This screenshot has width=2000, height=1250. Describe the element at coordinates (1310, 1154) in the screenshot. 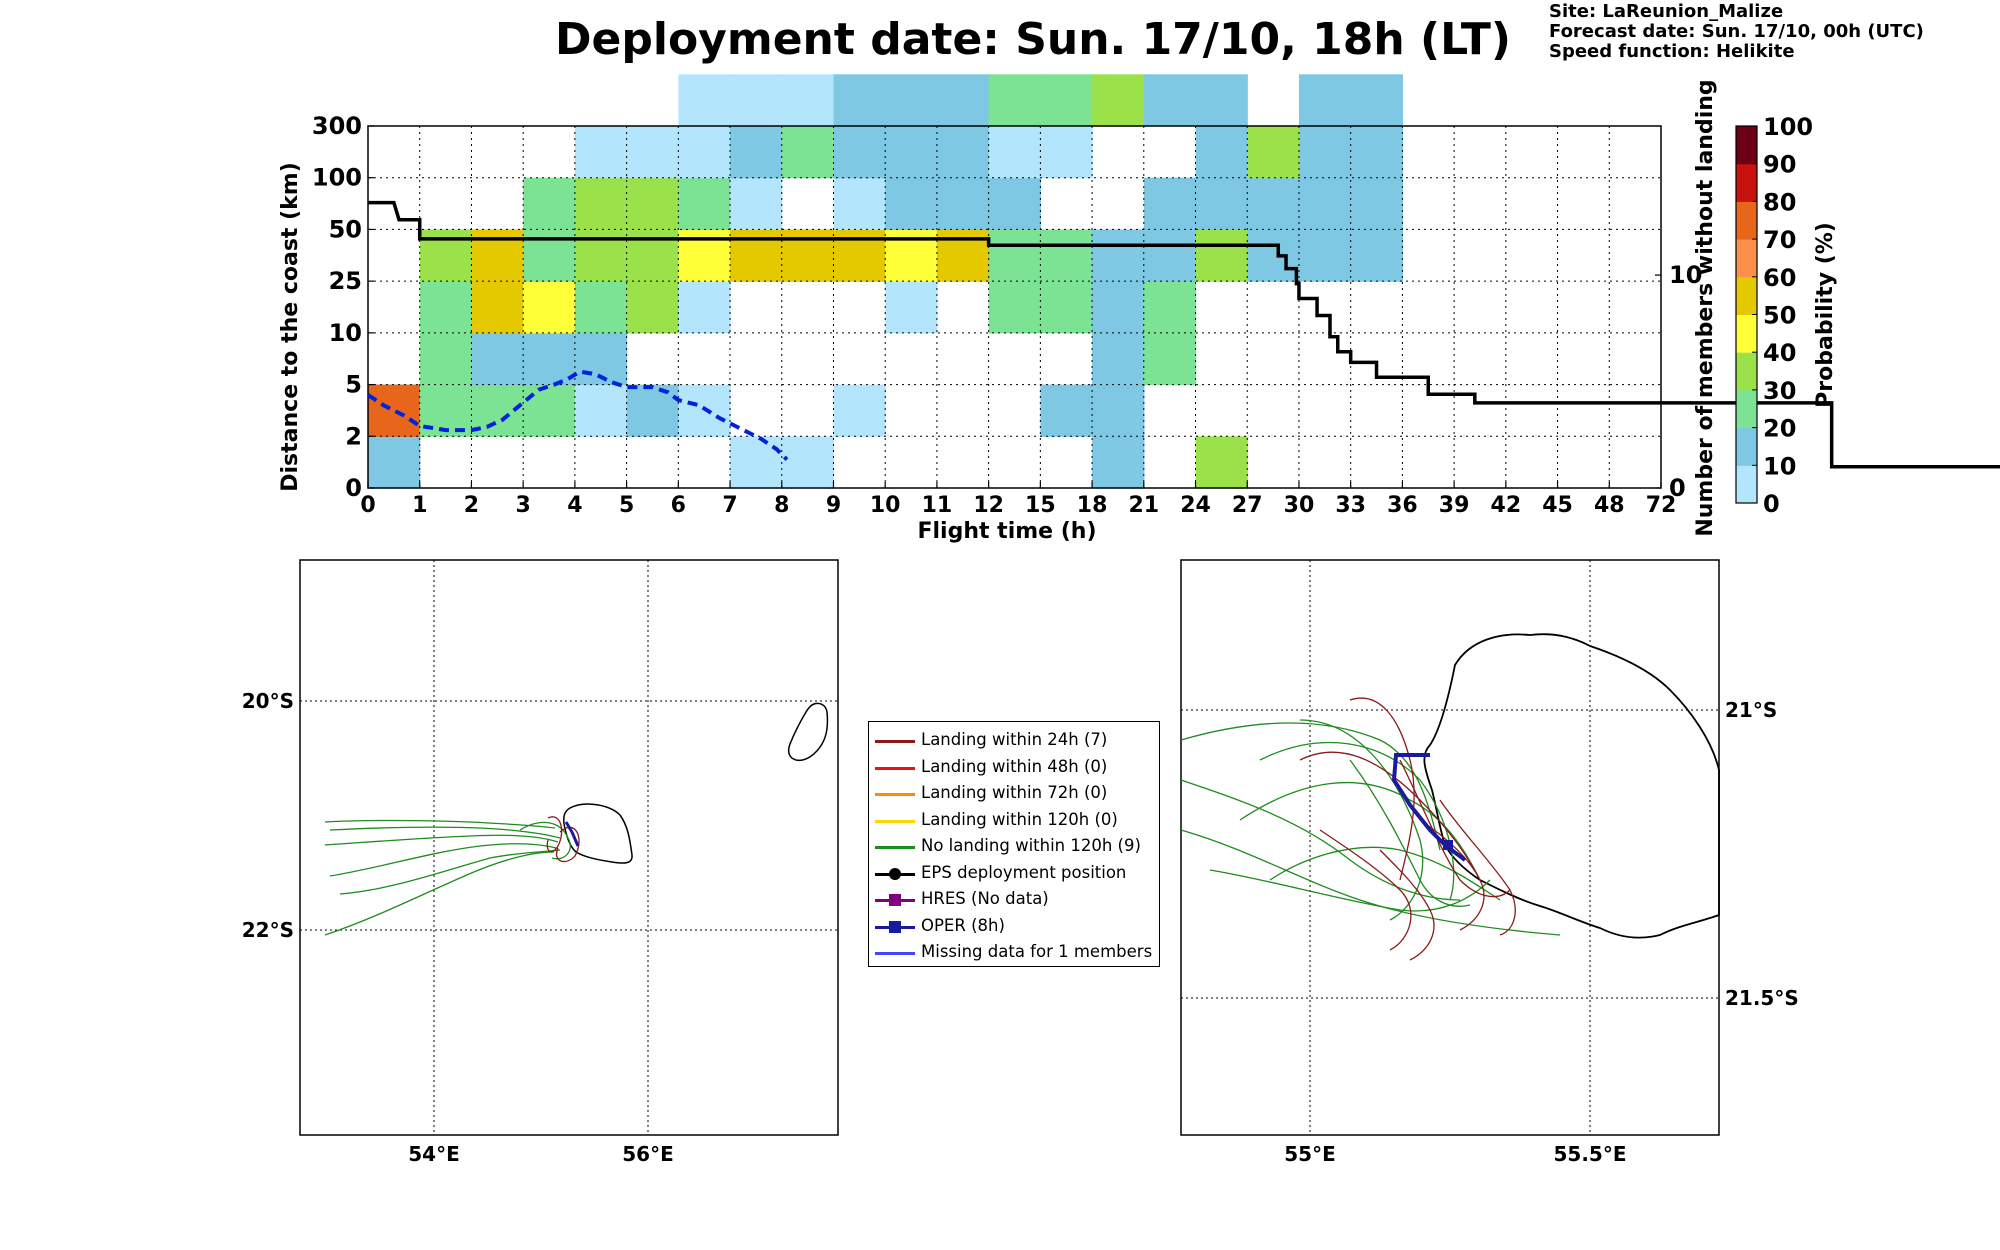

I see `lon-tick-label: 55°E` at that location.